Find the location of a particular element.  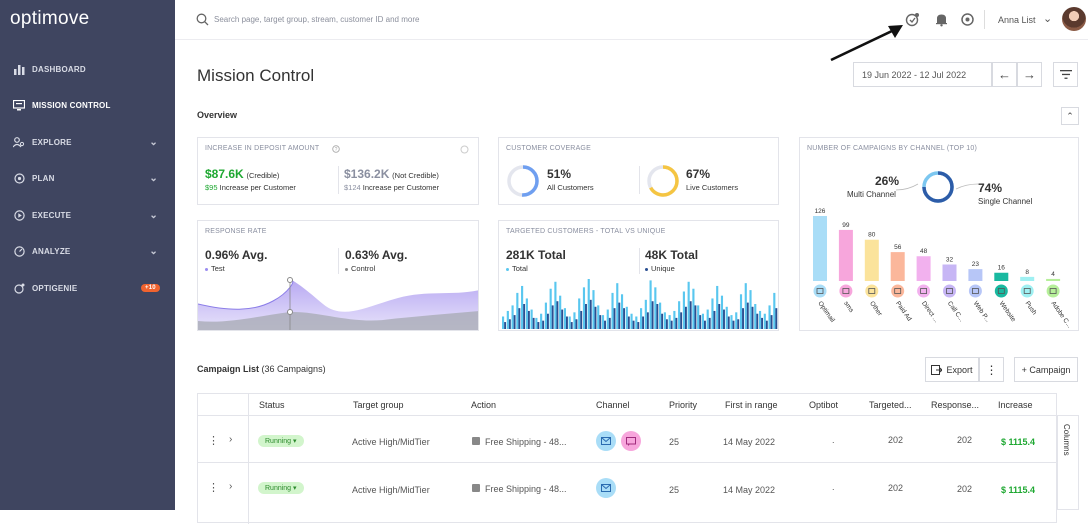

sidebar-item-label: MISSION CONTROL is located at coordinates (71, 105).